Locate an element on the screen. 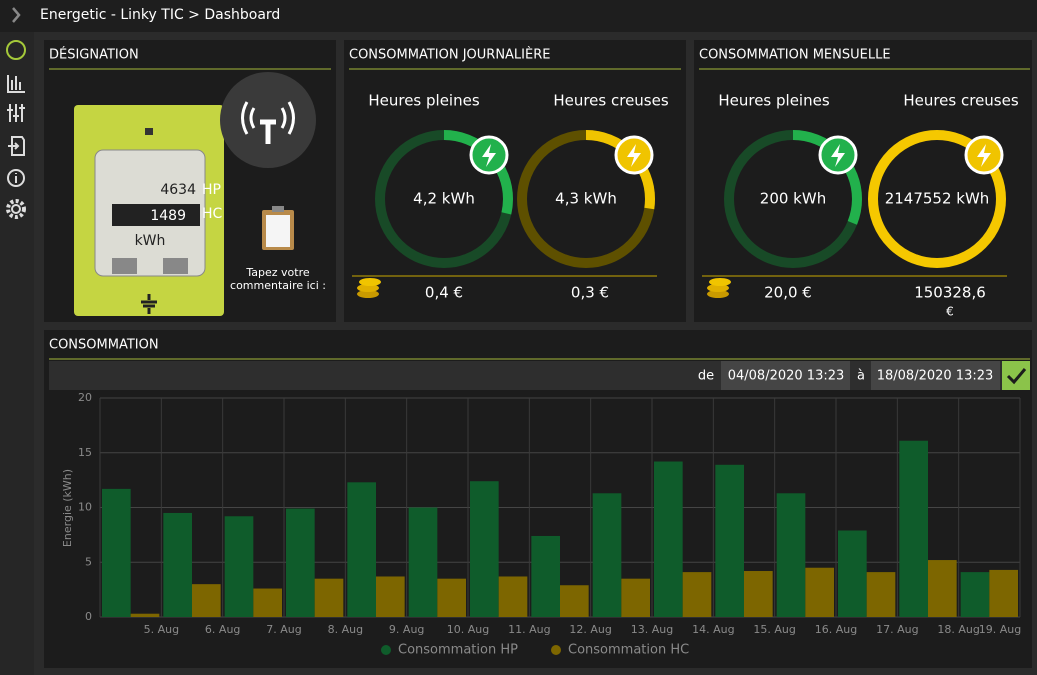 This screenshot has height=675, width=1037. y-axis-title: Energie (kWh) is located at coordinates (67, 508).